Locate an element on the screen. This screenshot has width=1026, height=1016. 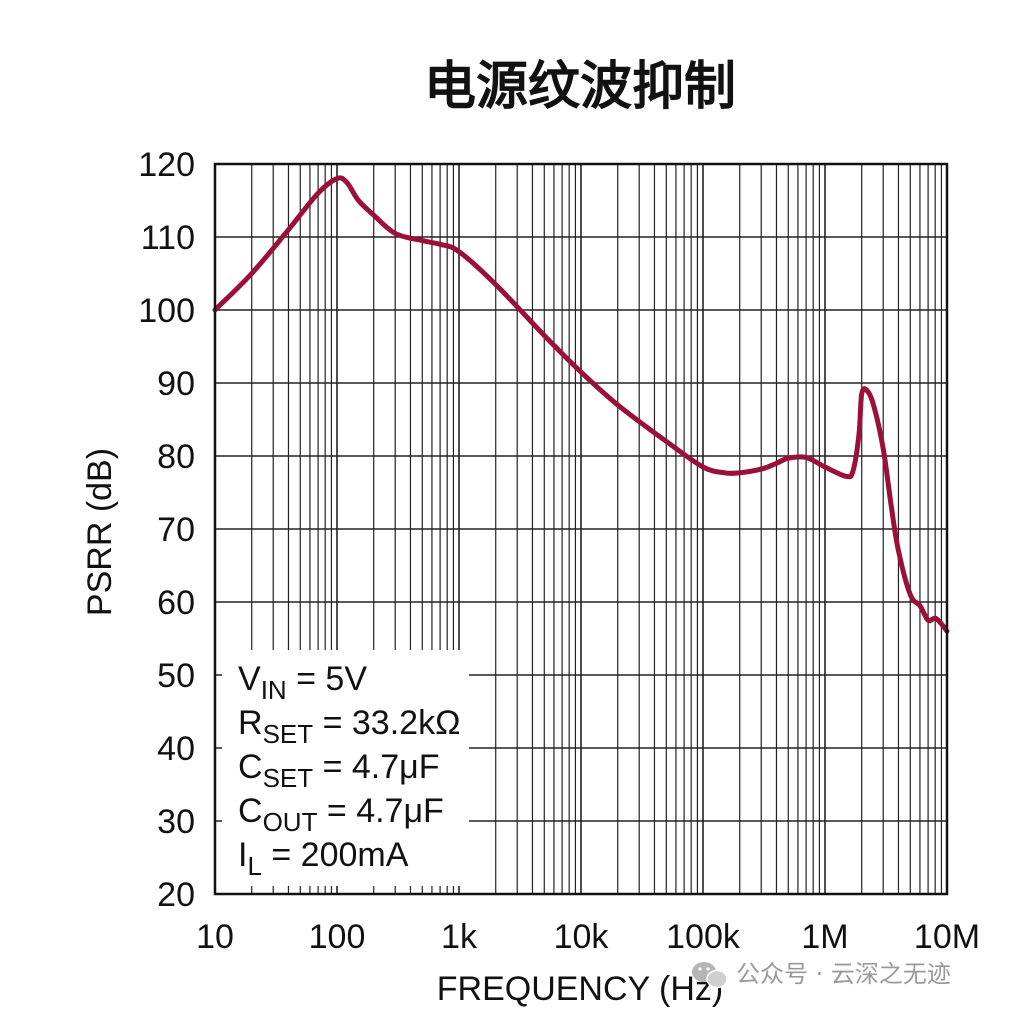
y-tick-label: 40 is located at coordinates (176, 749).